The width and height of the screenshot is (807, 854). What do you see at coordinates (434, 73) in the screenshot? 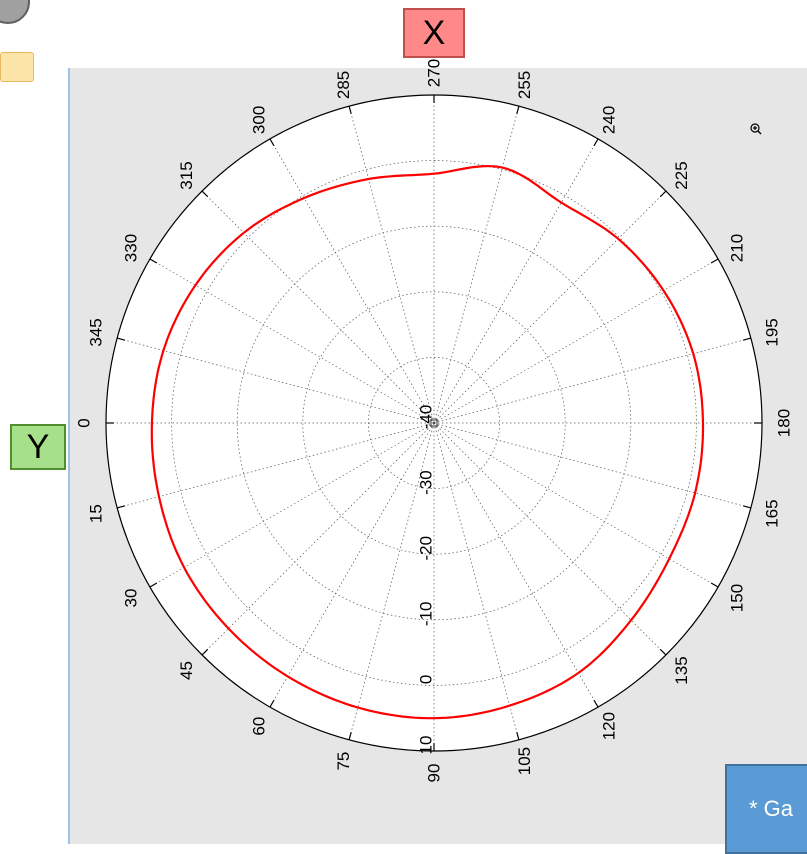
I see `angle-tick-label: 270` at bounding box center [434, 73].